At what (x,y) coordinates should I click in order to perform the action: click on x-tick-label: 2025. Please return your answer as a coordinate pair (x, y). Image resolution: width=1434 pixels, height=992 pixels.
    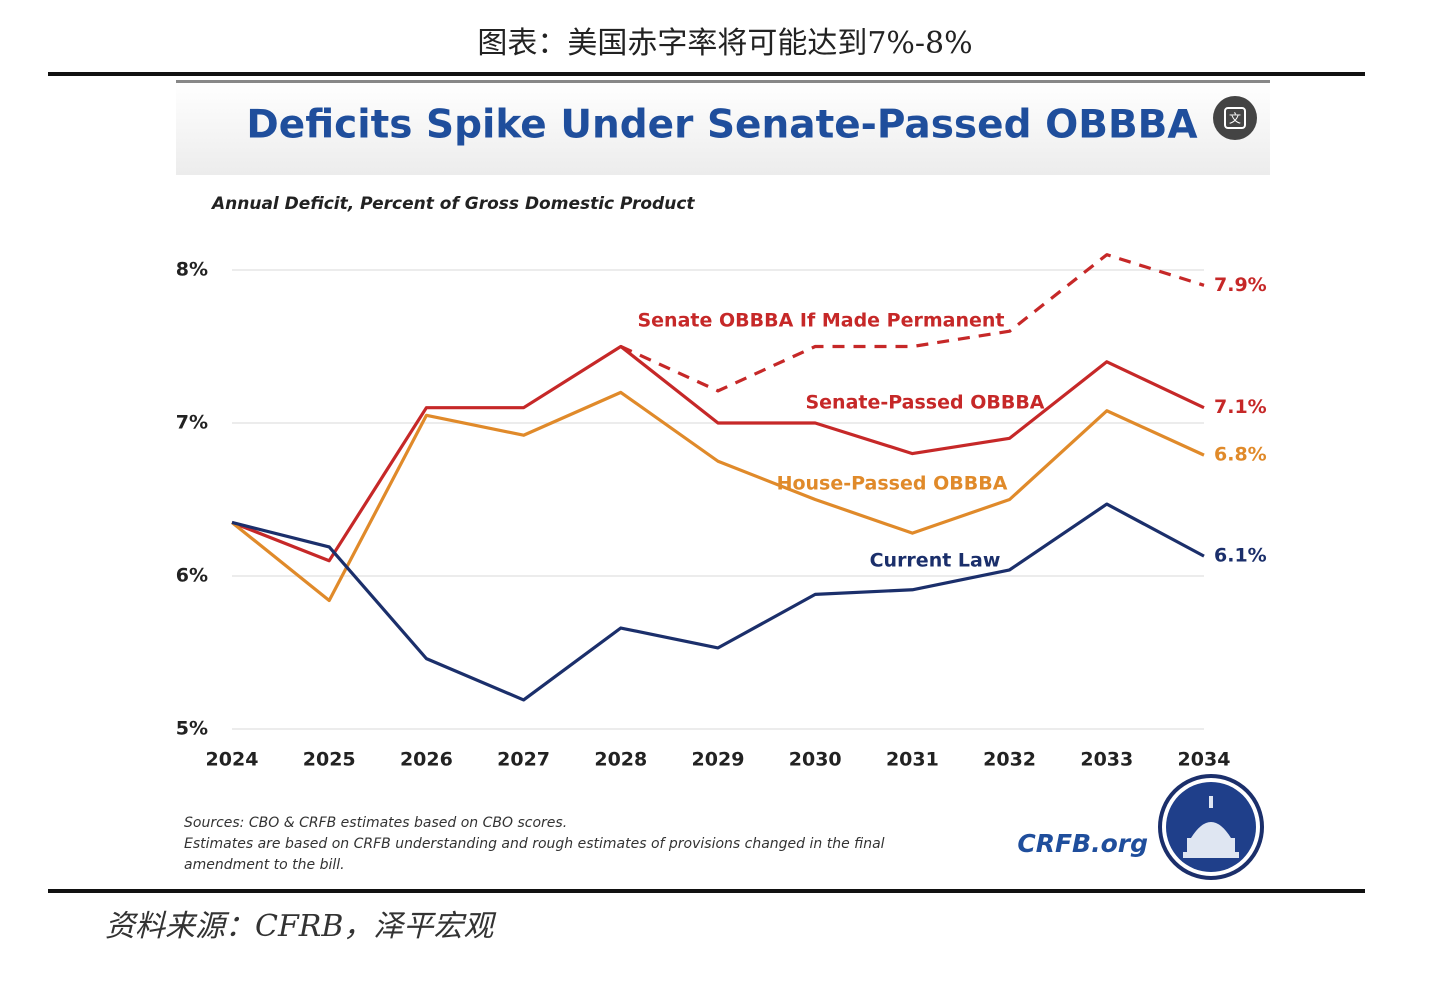
    Looking at the image, I should click on (329, 760).